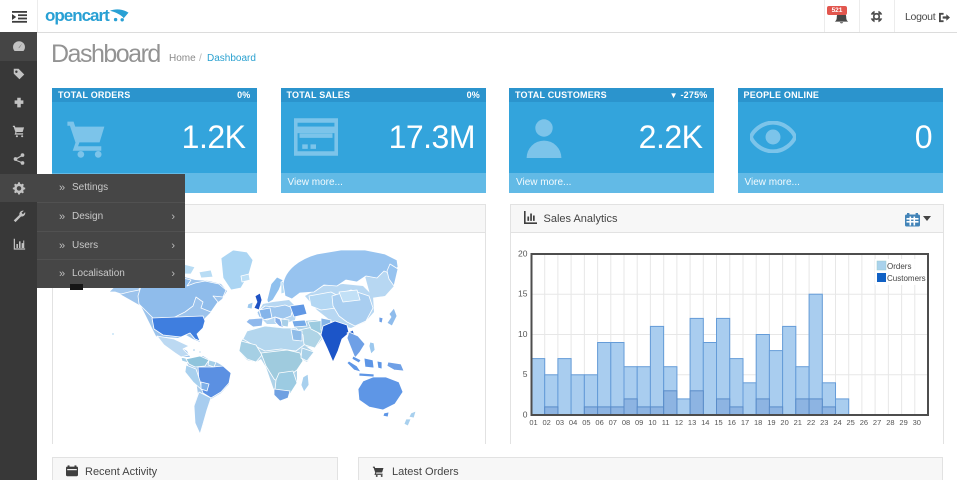  I want to click on svg-text: 22, so click(810, 422).